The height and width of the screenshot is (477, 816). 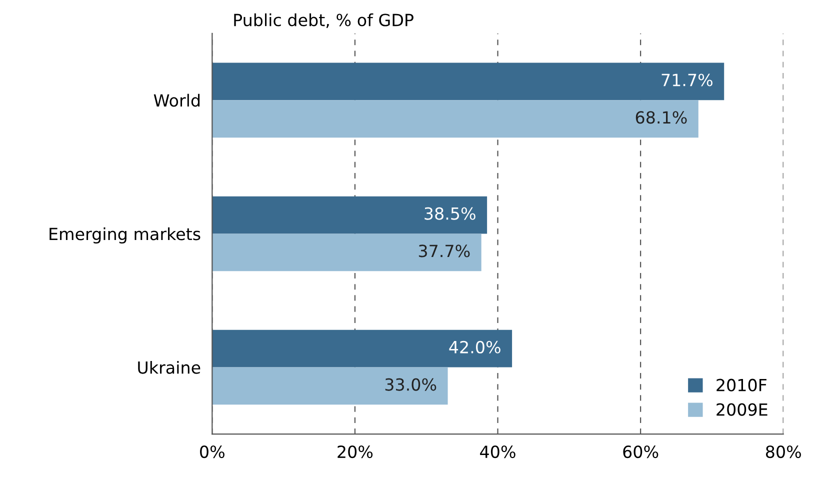 I want to click on x-tick-label: 60%, so click(x=640, y=451).